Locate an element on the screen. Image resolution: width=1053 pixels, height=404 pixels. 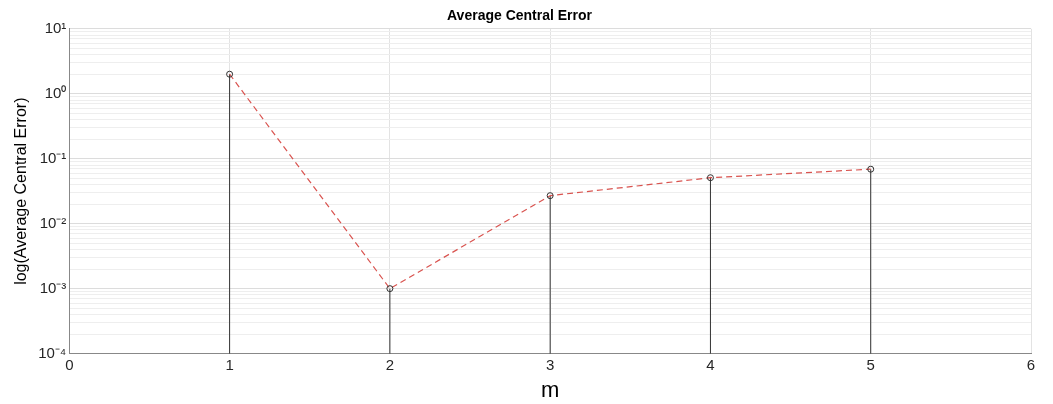
y-axis-title: log(Average Central Error) is located at coordinates (21, 191).